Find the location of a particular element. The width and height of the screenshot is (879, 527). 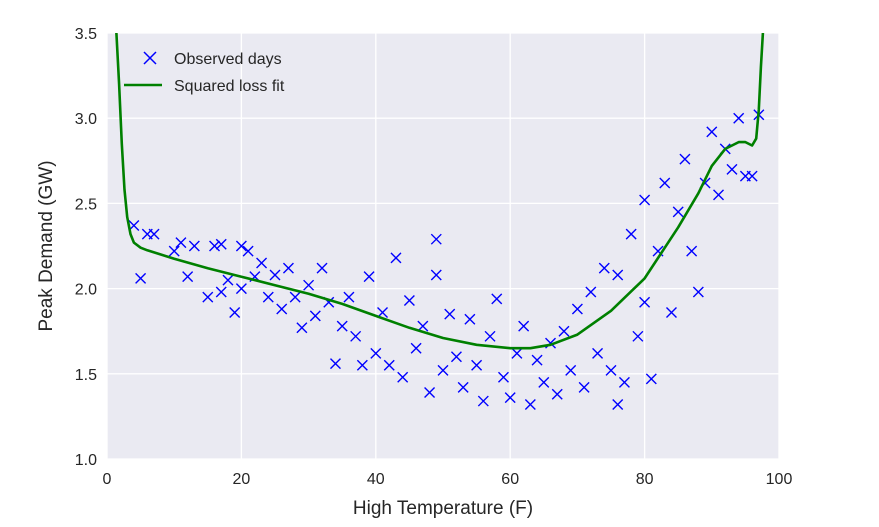

x-axis-label: High Temperature (F) is located at coordinates (443, 508).